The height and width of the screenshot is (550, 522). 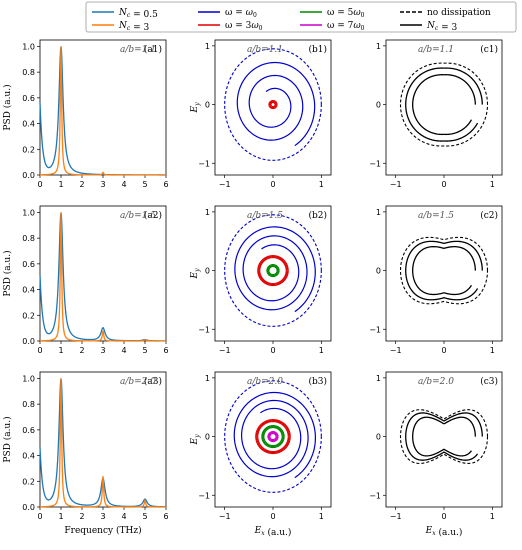 What do you see at coordinates (138, 14) in the screenshot?
I see `legend-label-0: Nc = 0.5` at bounding box center [138, 14].